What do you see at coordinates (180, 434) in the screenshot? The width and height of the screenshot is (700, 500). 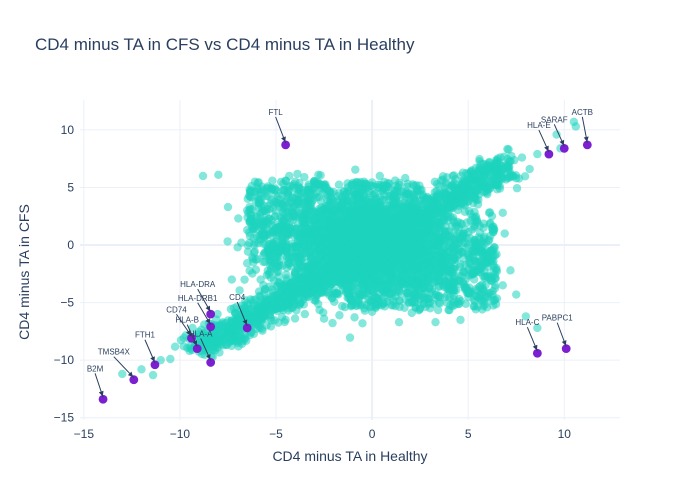 I see `x-tick-label: −10` at bounding box center [180, 434].